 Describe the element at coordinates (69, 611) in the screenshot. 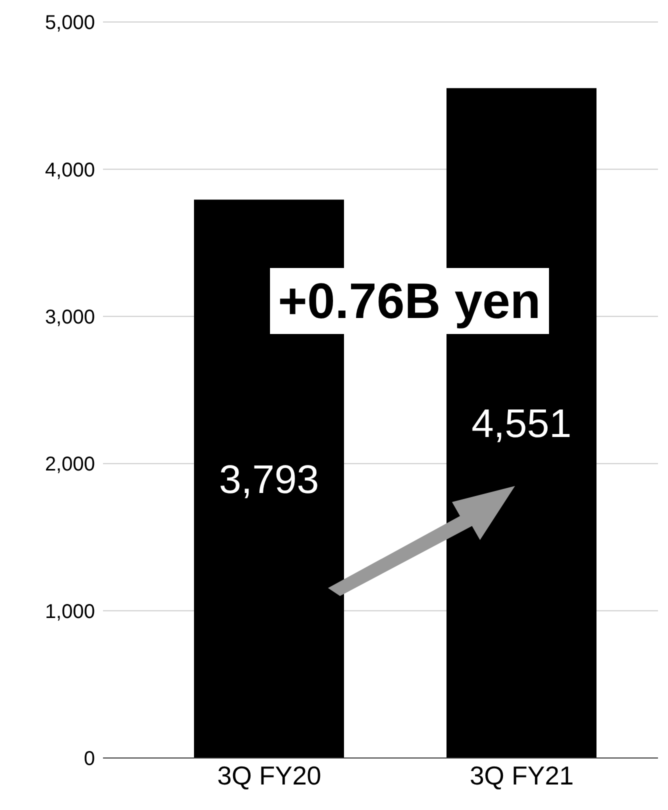

I see `y-tick-label: 1,000` at that location.